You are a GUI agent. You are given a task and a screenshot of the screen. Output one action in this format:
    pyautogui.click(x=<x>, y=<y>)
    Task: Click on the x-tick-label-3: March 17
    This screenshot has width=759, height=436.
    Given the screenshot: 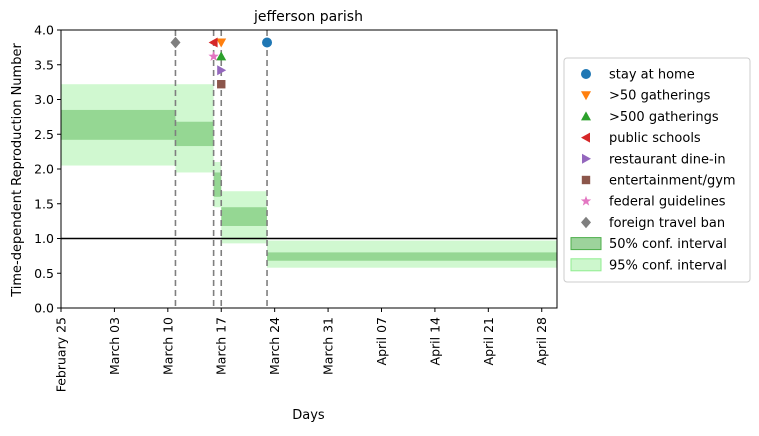 What is the action you would take?
    pyautogui.click(x=221, y=346)
    